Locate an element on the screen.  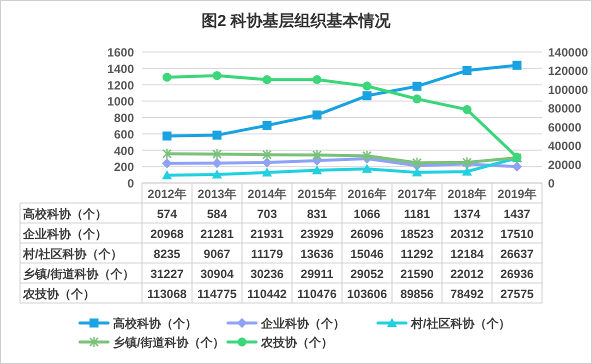
y-tick-label: 1200 is located at coordinates (120, 85).